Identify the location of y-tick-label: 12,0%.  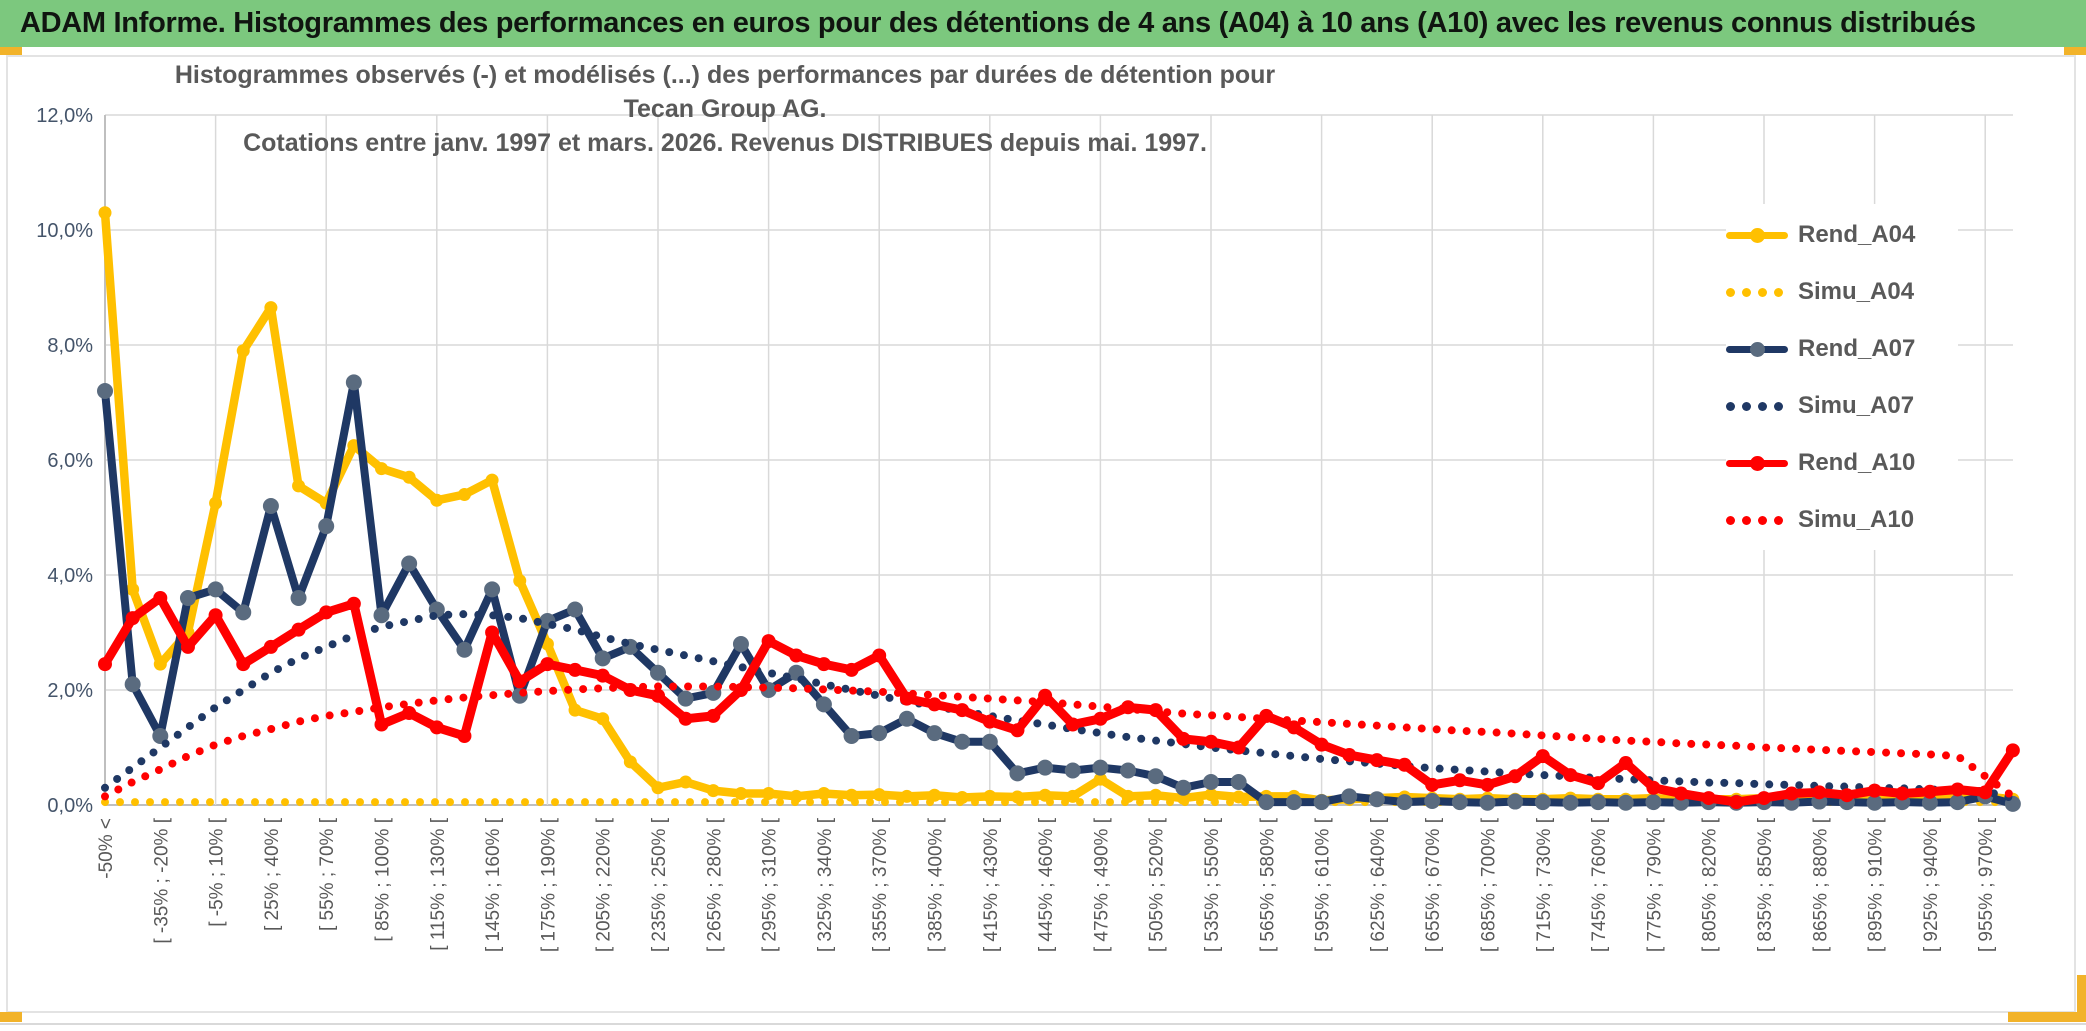
(64, 116).